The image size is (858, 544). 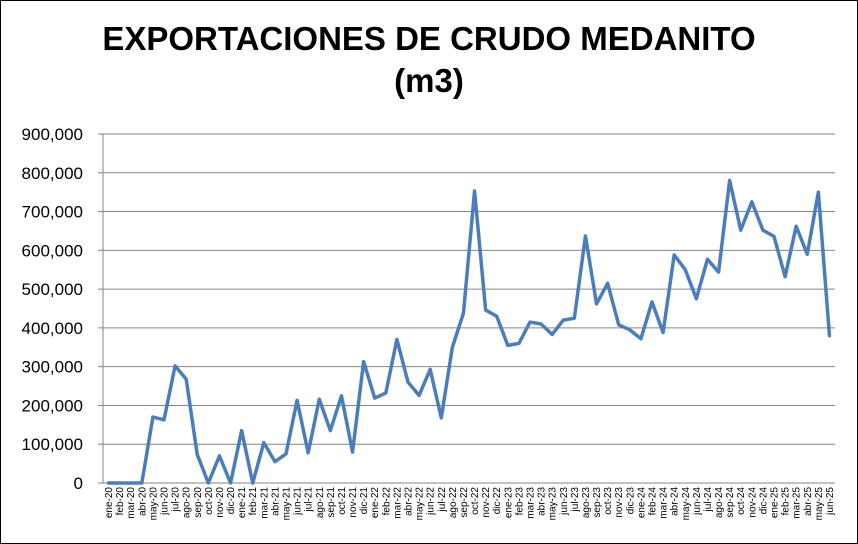 What do you see at coordinates (52, 328) in the screenshot?
I see `y-tick-label: 400,000` at bounding box center [52, 328].